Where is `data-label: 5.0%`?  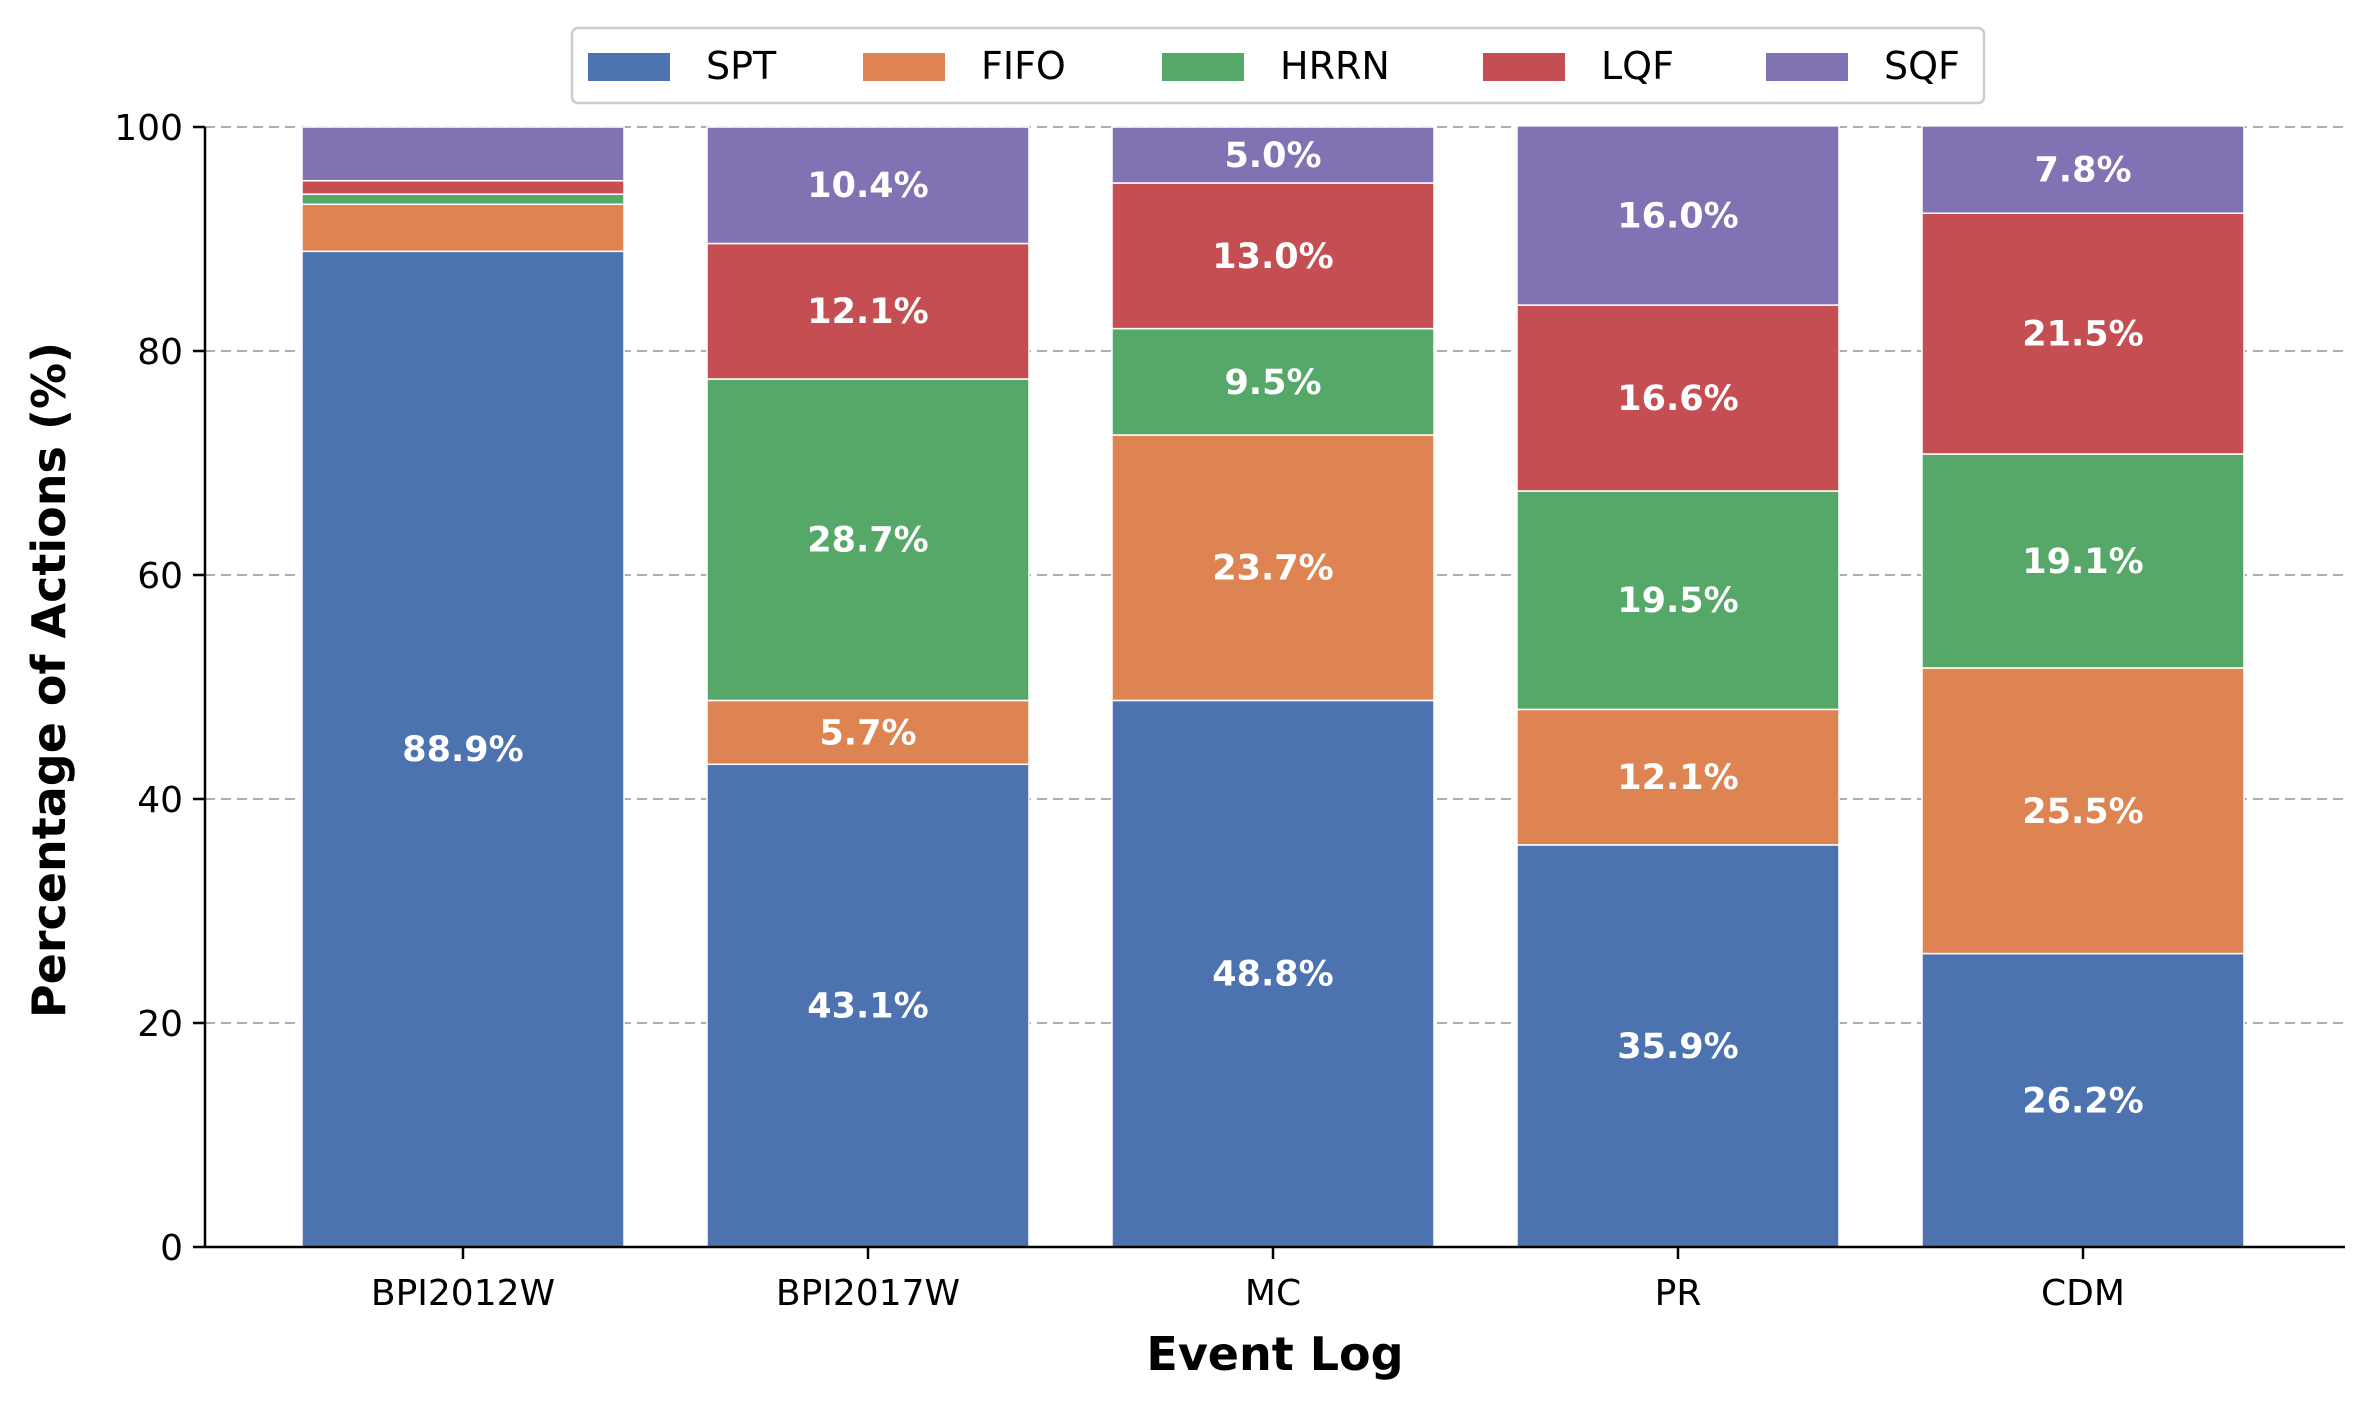 data-label: 5.0% is located at coordinates (1272, 156).